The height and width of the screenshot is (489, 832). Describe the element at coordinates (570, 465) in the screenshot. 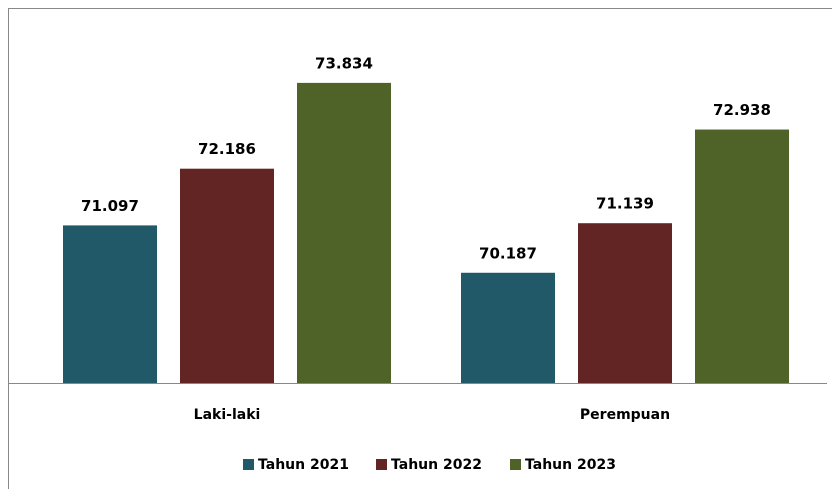

I see `legend-label: Tahun 2023` at that location.